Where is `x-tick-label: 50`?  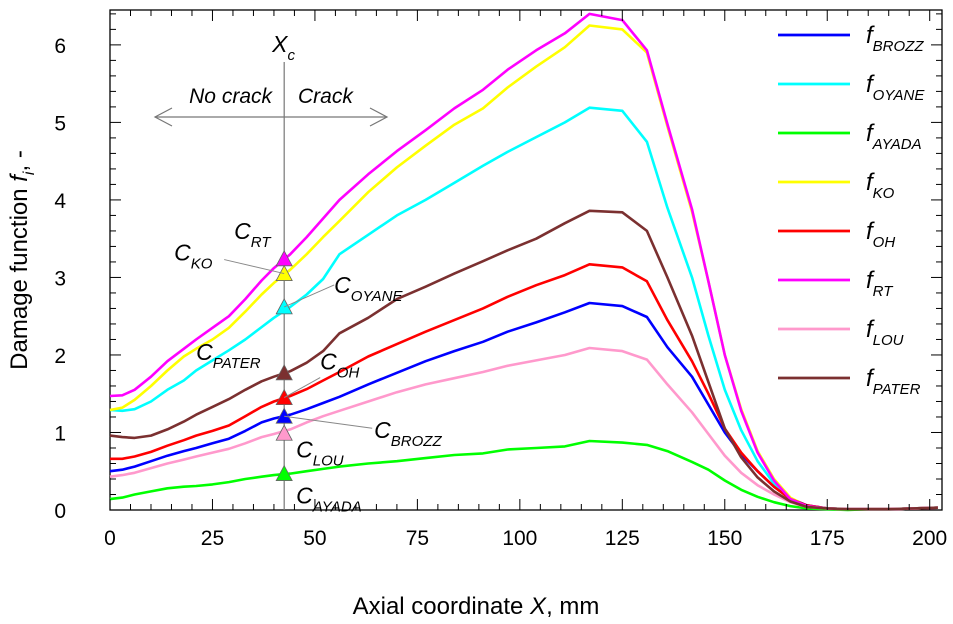 x-tick-label: 50 is located at coordinates (314, 538).